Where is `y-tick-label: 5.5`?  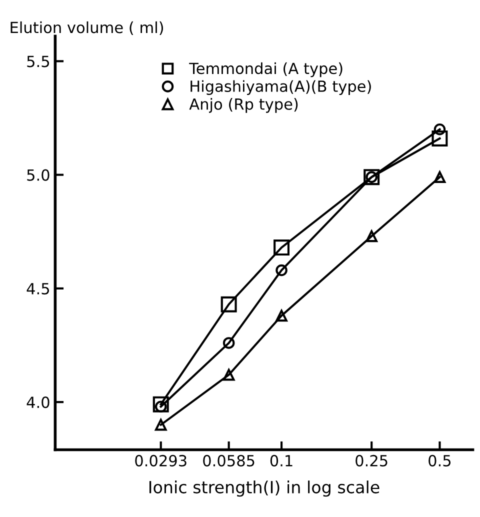
y-tick-label: 5.5 is located at coordinates (38, 62).